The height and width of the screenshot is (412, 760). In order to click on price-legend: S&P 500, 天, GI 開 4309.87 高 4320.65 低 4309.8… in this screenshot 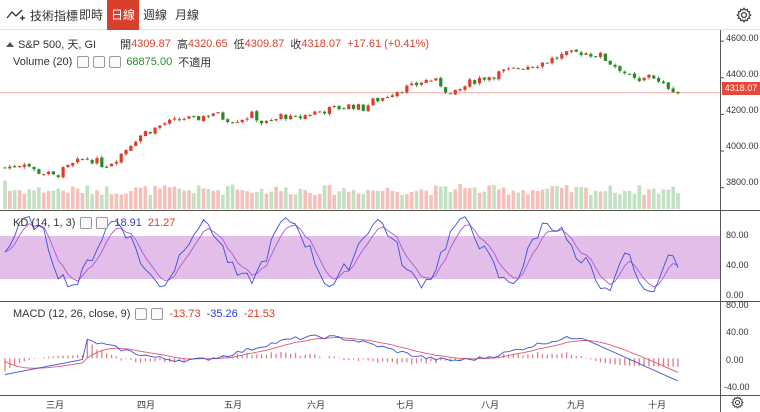, I will do `click(217, 44)`.